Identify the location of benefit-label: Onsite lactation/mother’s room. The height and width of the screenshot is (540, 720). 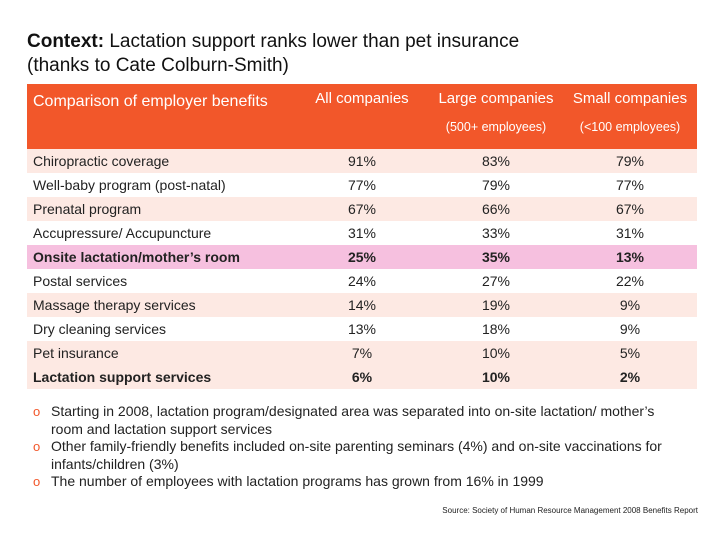
(161, 257).